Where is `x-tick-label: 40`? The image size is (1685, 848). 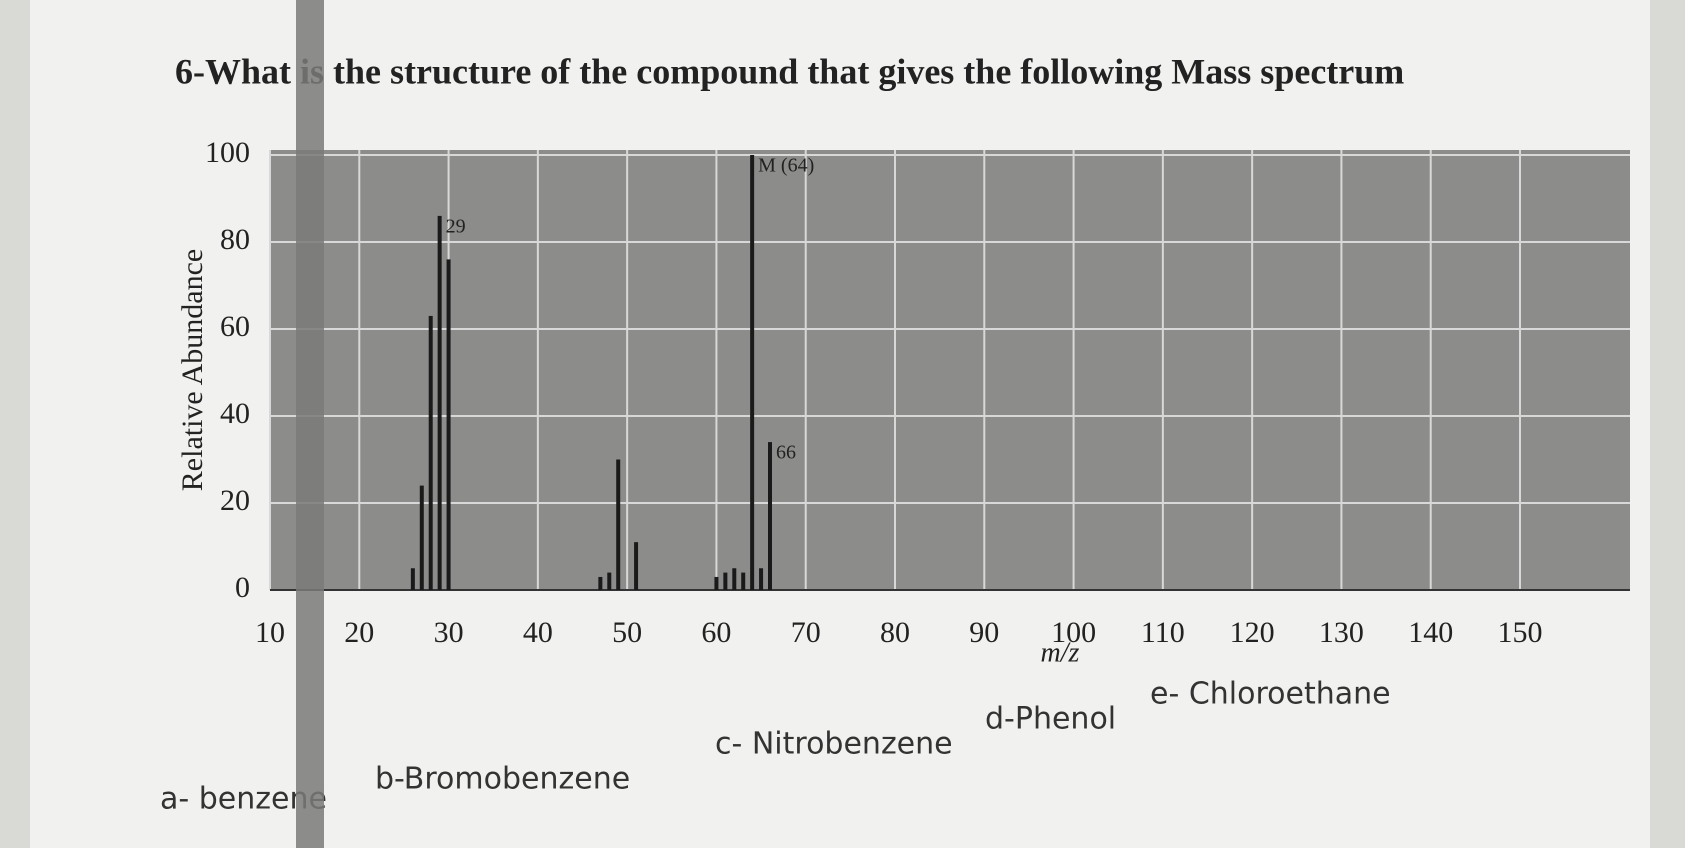
x-tick-label: 40 is located at coordinates (538, 632).